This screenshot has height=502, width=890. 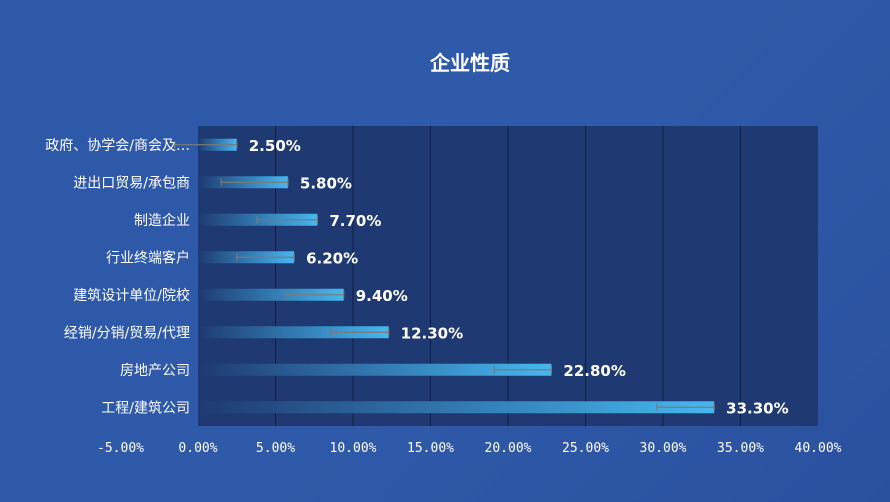 I want to click on x-tick-label: 25.00%, so click(x=585, y=448).